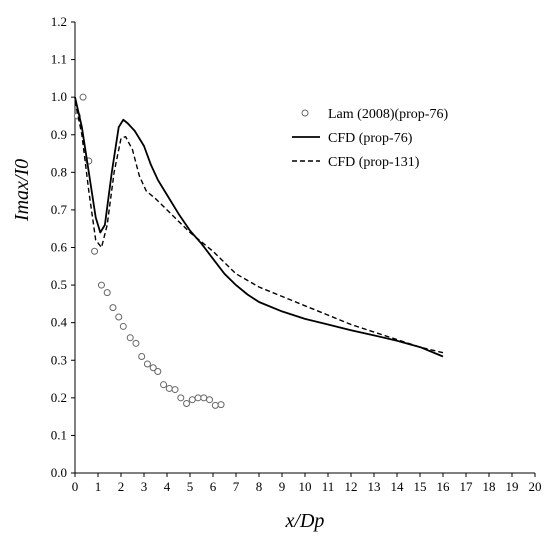  What do you see at coordinates (59, 171) in the screenshot?
I see `y-tick-label: 0.8` at bounding box center [59, 171].